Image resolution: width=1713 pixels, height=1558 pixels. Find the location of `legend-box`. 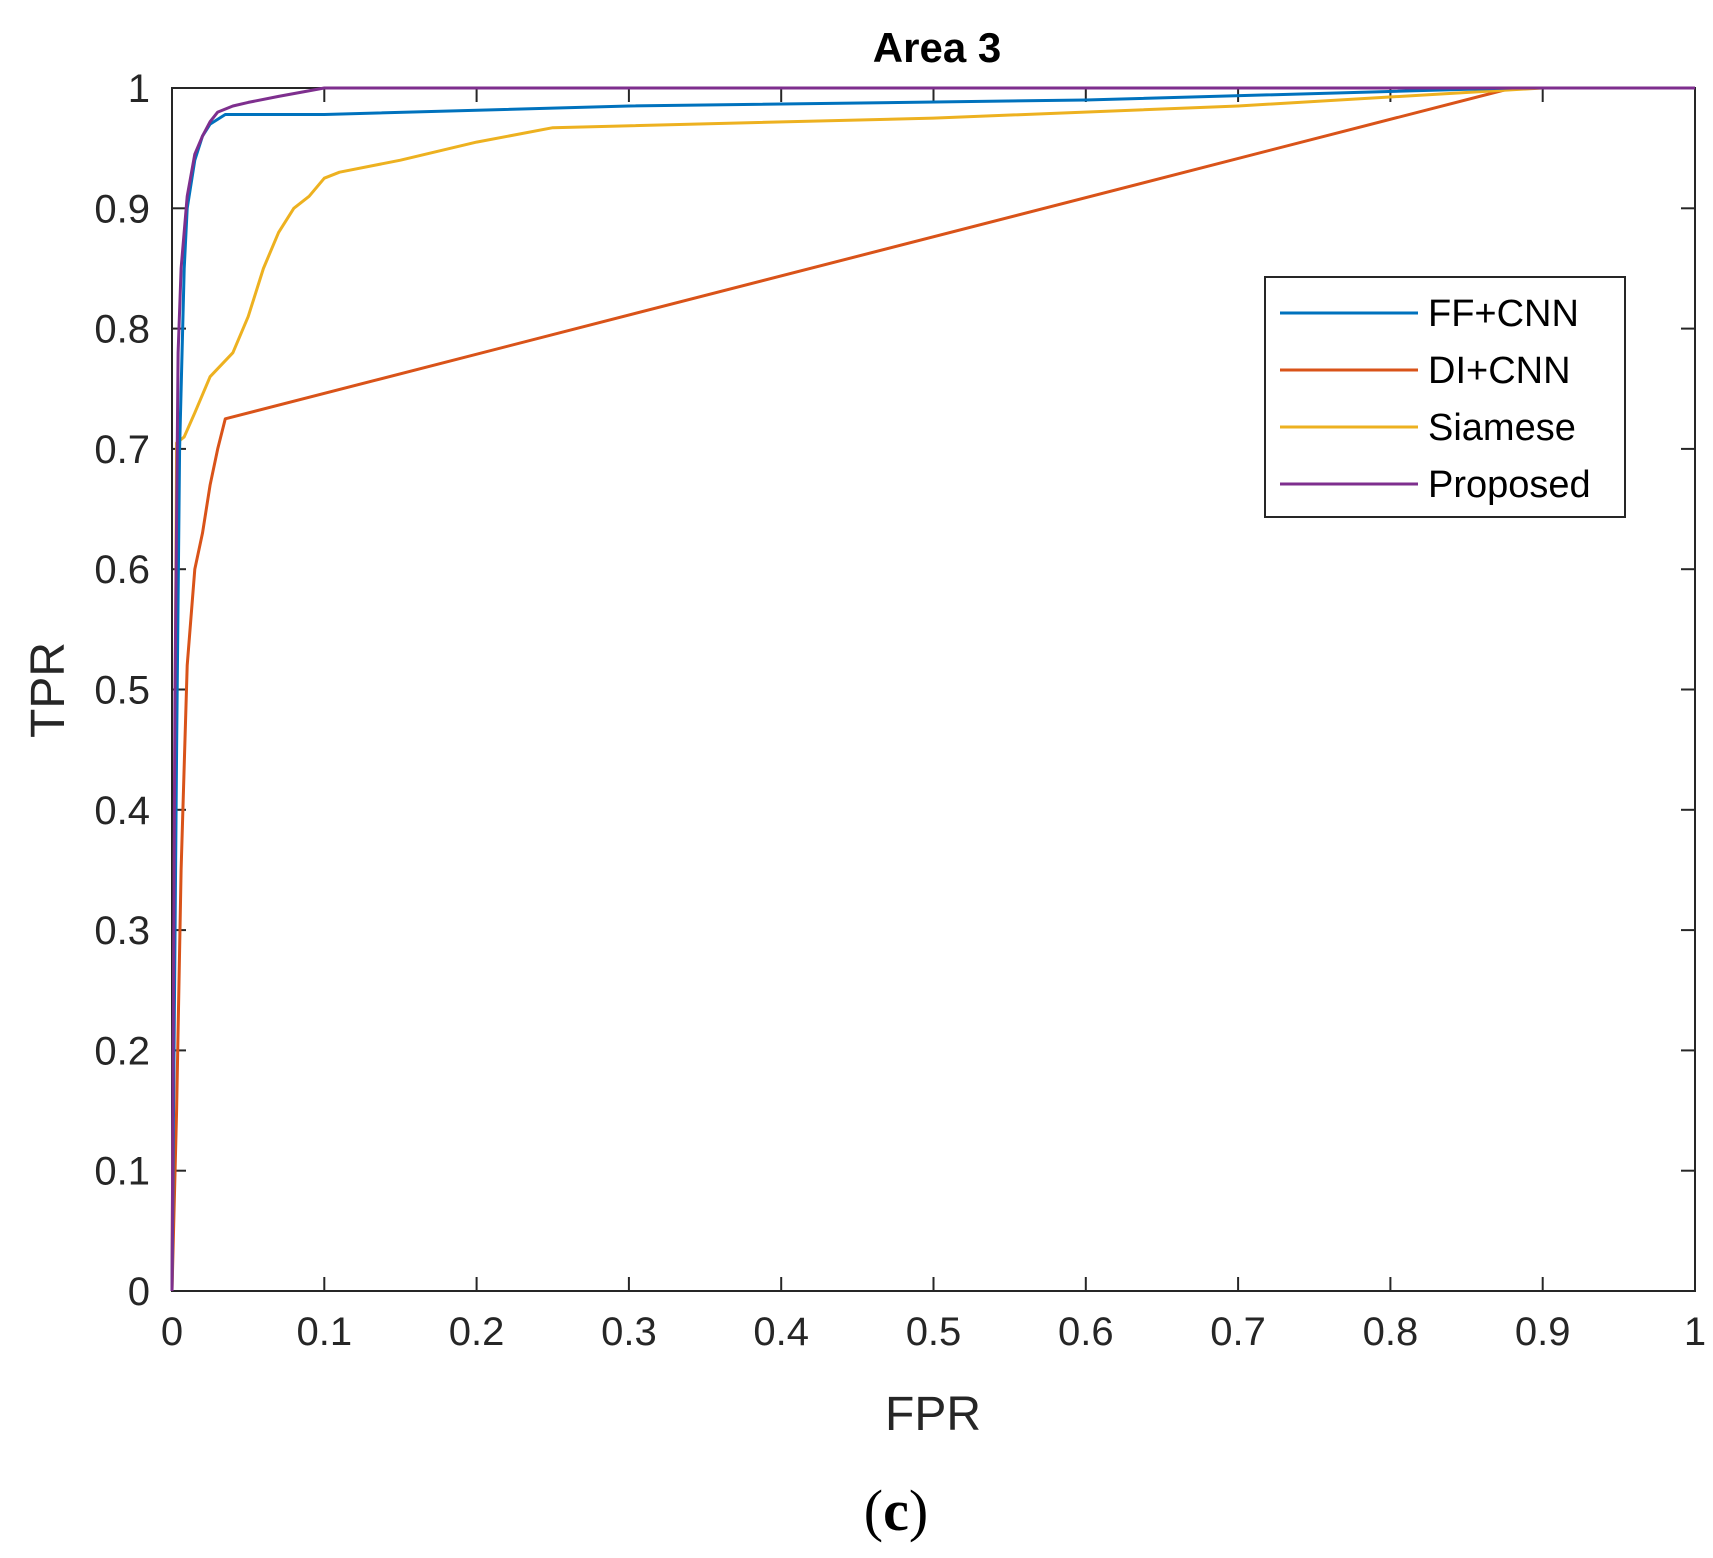

legend-box is located at coordinates (1445, 397).